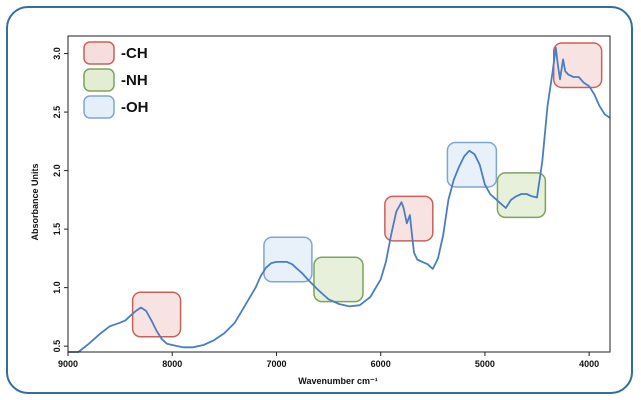 The height and width of the screenshot is (400, 641). What do you see at coordinates (68, 364) in the screenshot?
I see `x-tick-label-9000: 9000` at bounding box center [68, 364].